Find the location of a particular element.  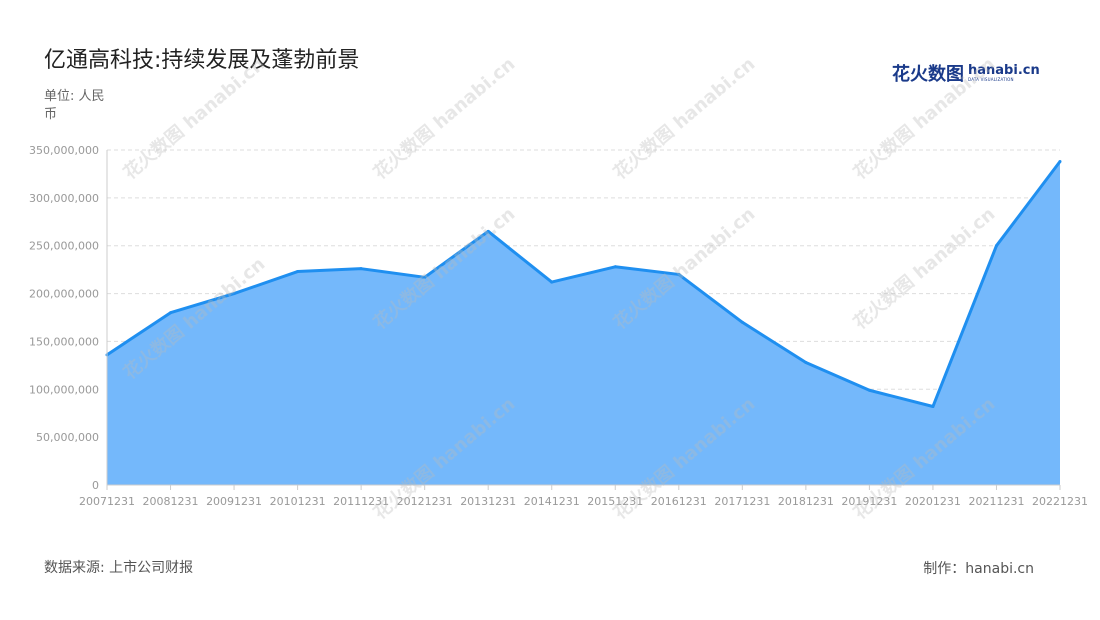

x-tick-label: 20141231 is located at coordinates (552, 501).